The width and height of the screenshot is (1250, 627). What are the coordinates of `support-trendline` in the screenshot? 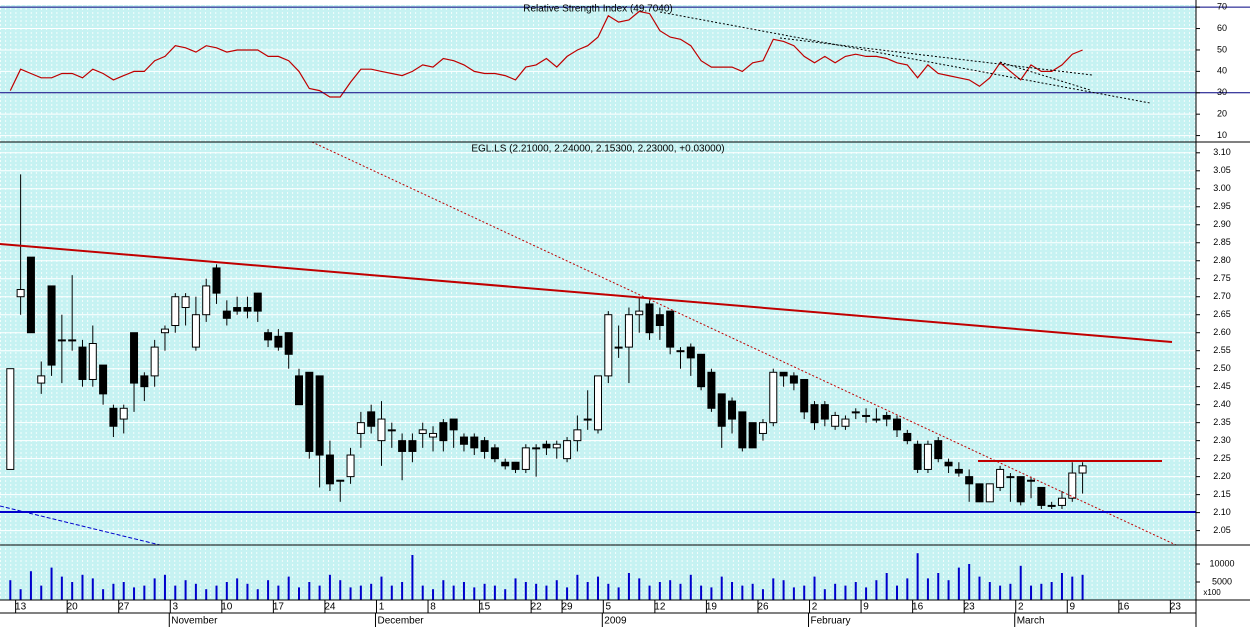 It's located at (80, 525).